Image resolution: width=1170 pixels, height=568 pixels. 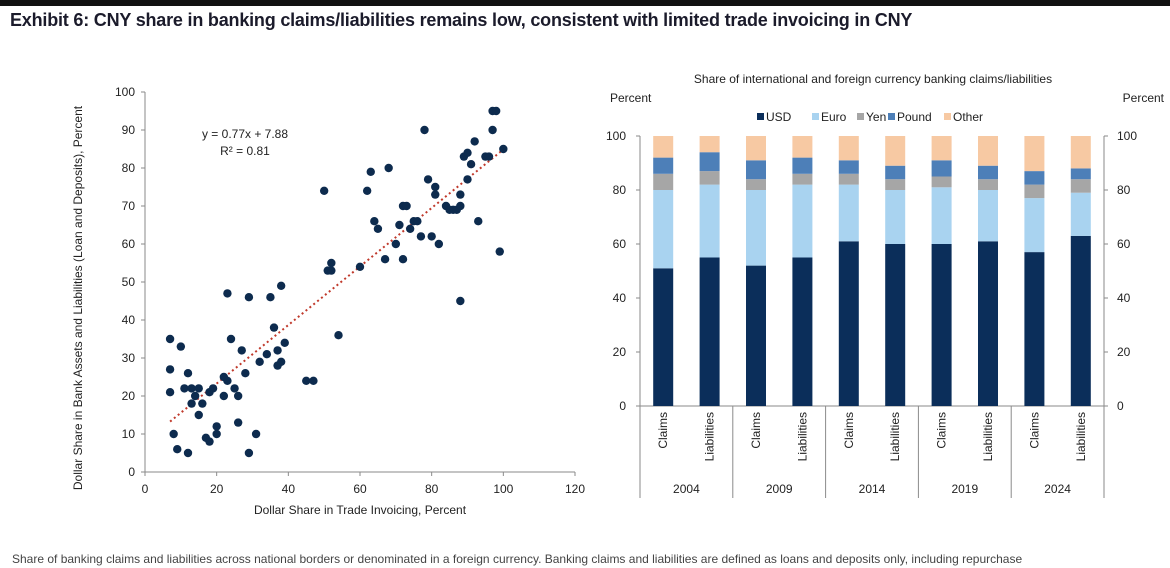 I want to click on bar-left-tick-label: 0, so click(x=622, y=406).